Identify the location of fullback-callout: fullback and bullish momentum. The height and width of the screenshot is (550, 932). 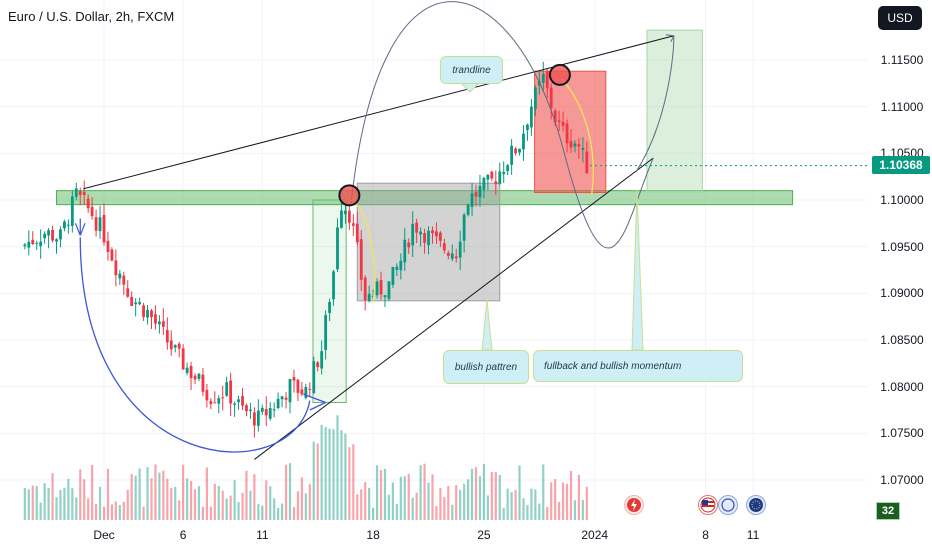
(638, 366).